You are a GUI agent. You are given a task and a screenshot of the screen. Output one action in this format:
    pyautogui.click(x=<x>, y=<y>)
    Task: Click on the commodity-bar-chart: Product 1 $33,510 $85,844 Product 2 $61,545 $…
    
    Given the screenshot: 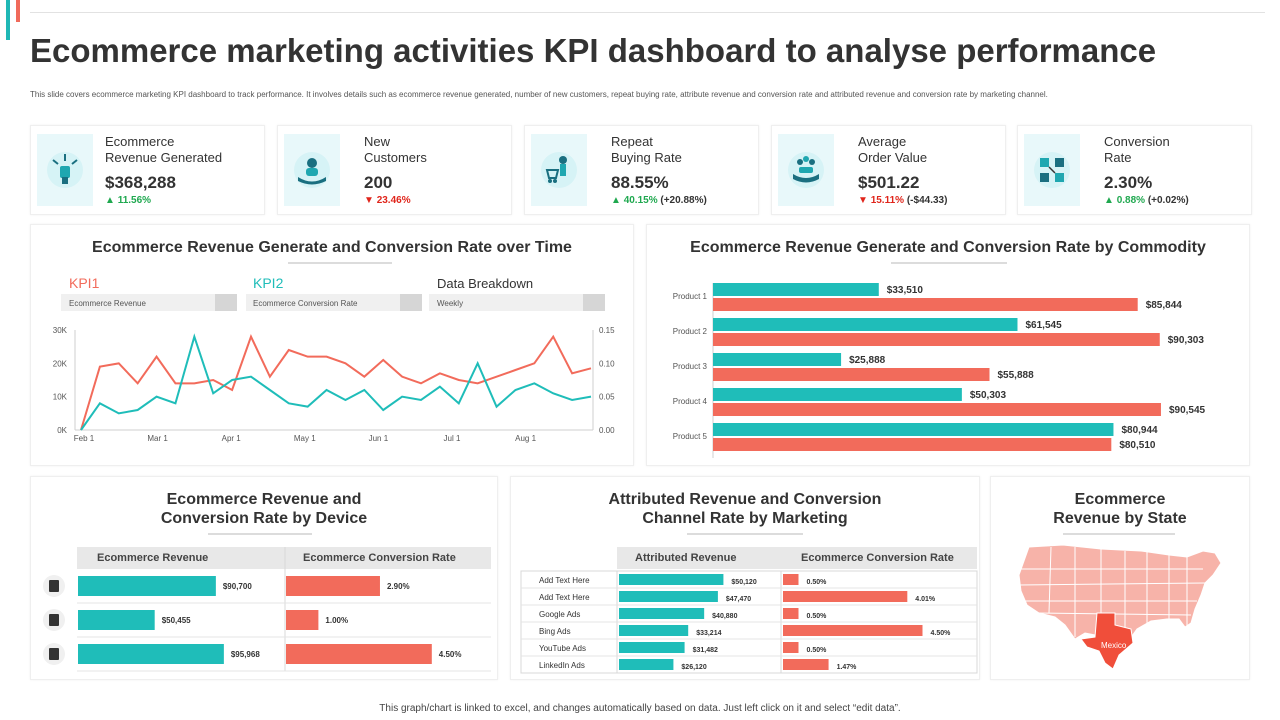 What is the action you would take?
    pyautogui.click(x=939, y=370)
    